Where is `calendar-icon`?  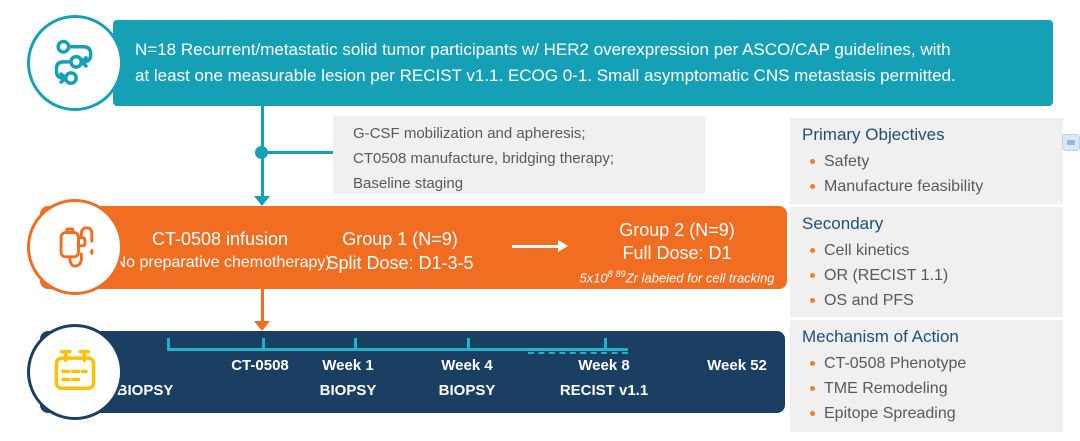
calendar-icon is located at coordinates (75, 372).